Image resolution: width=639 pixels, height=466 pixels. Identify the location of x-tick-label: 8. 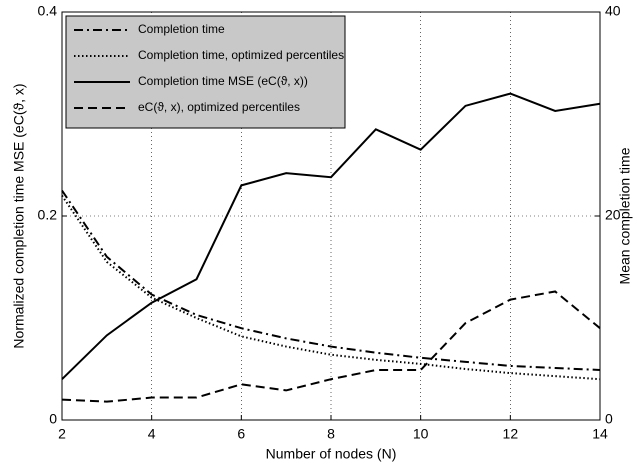
(331, 434).